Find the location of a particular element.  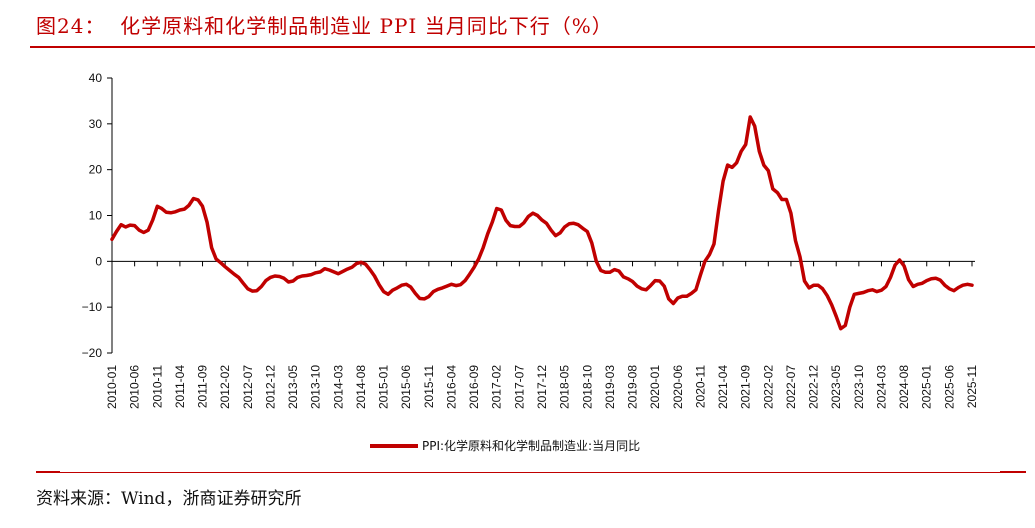

x-tick-label: 2018-05 is located at coordinates (565, 387).